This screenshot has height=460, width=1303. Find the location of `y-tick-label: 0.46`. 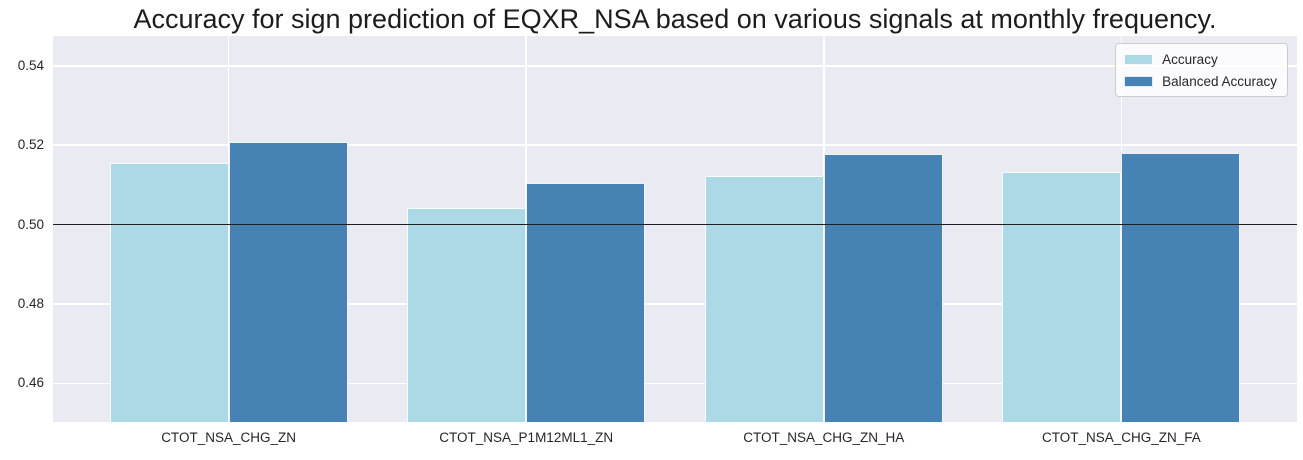

y-tick-label: 0.46 is located at coordinates (30, 383).